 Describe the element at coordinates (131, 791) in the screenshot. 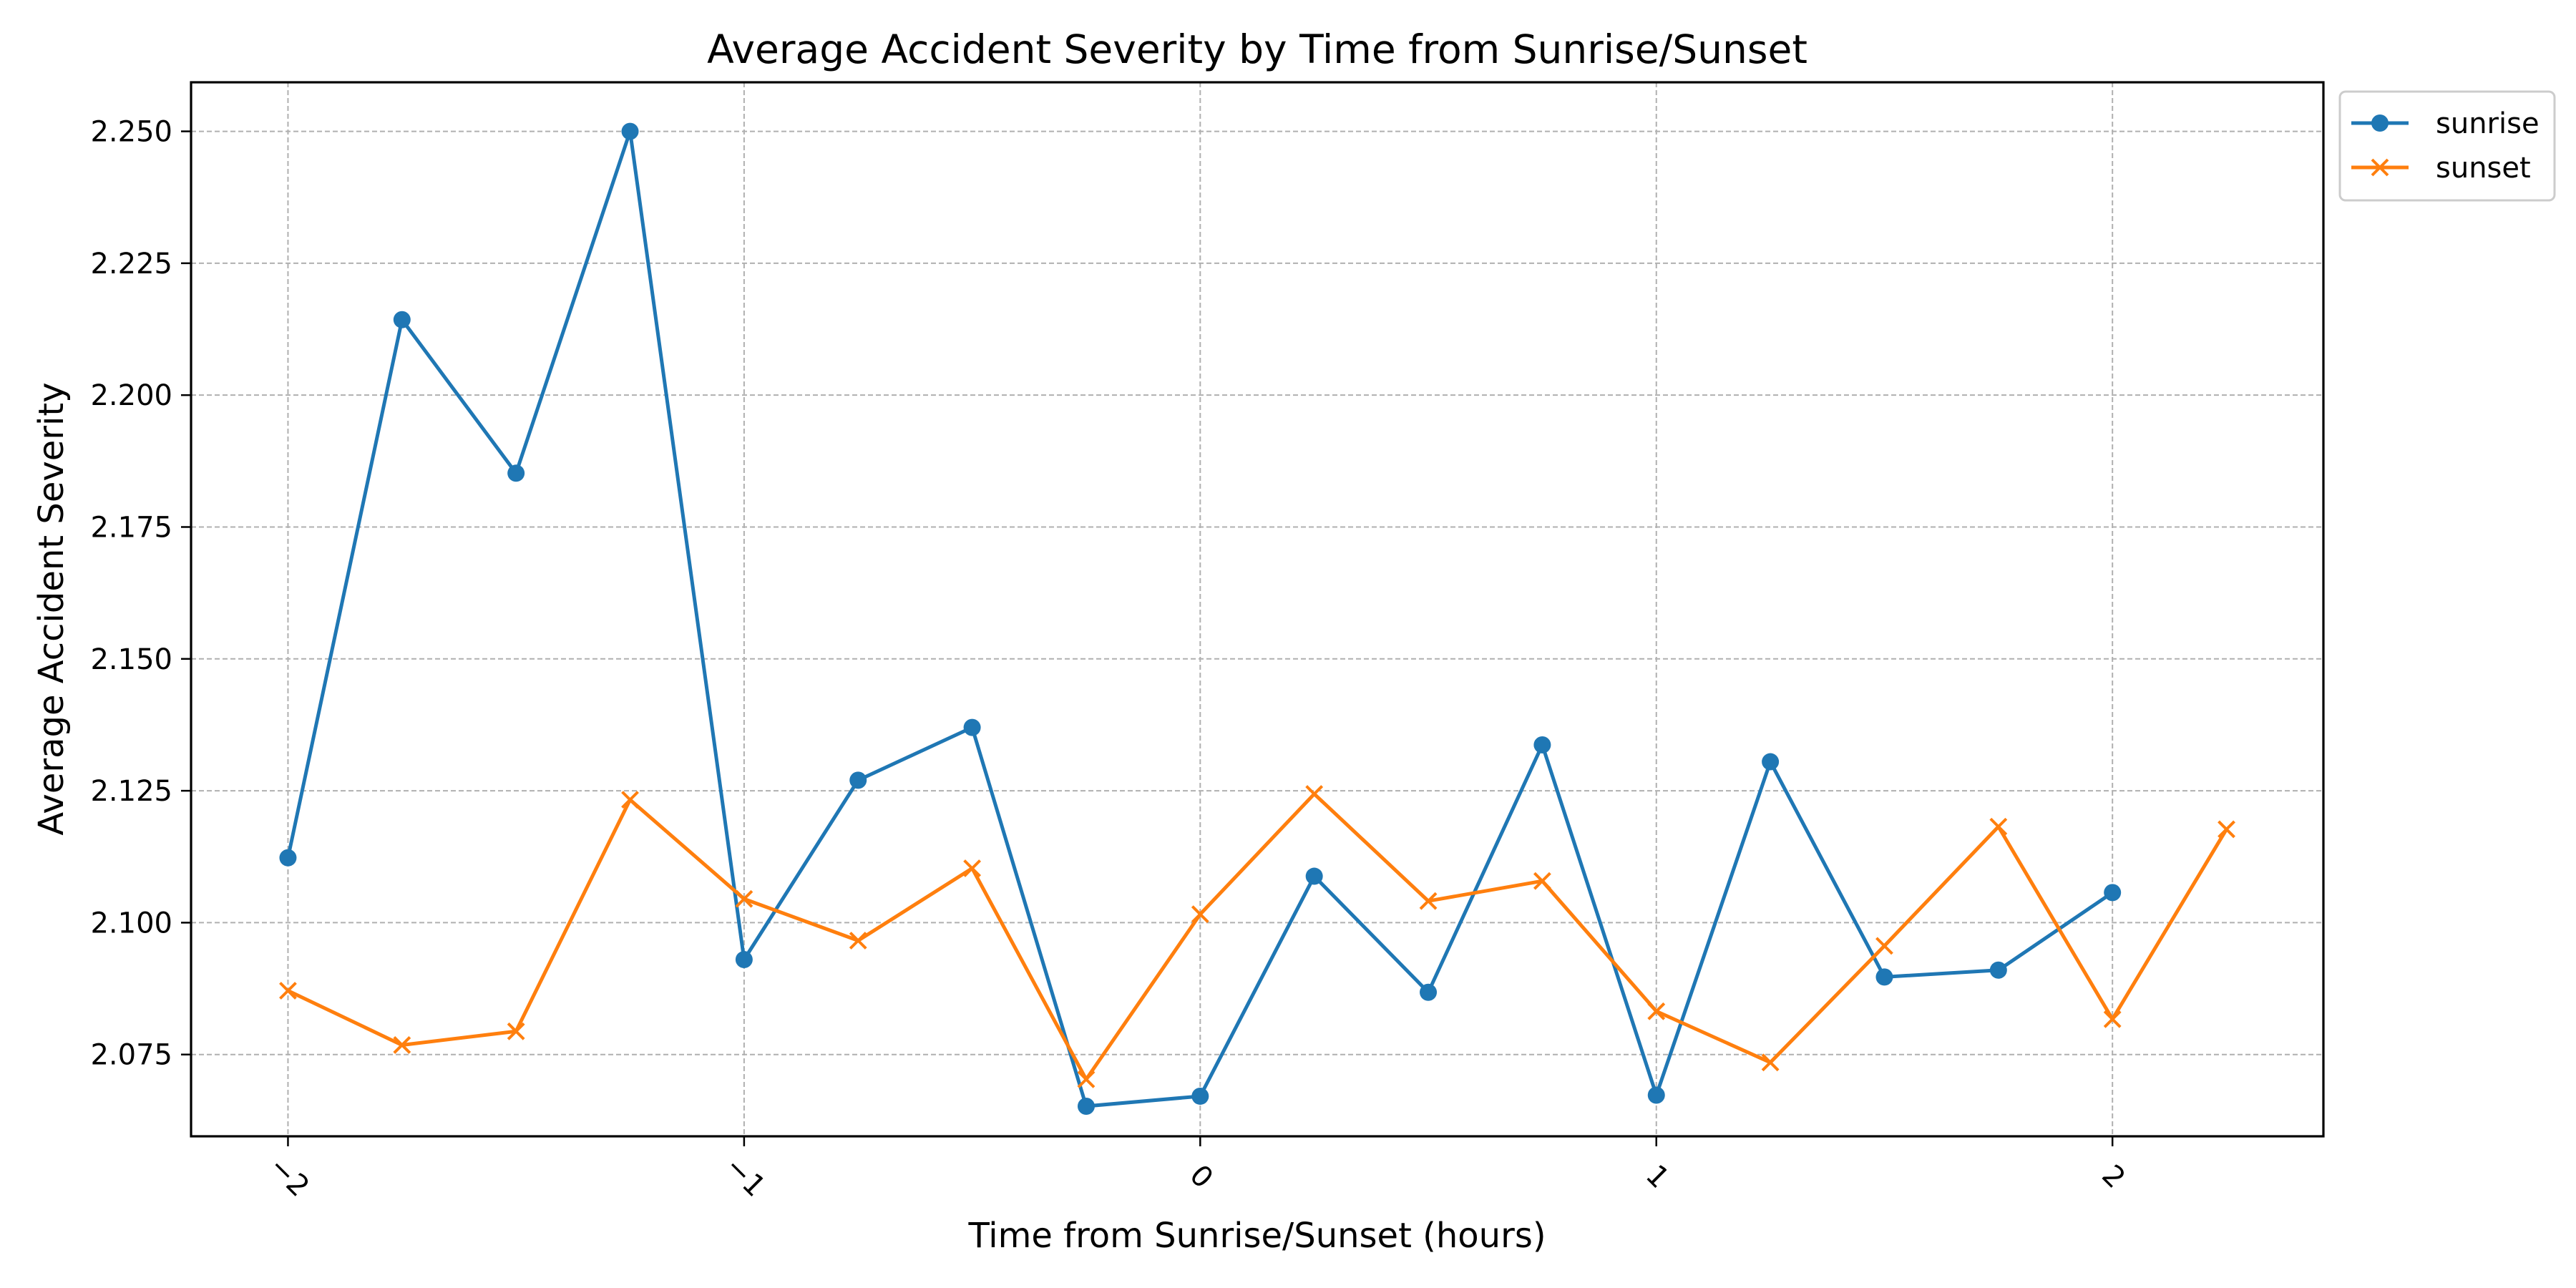

I see `y-tick-label: 2.125` at that location.